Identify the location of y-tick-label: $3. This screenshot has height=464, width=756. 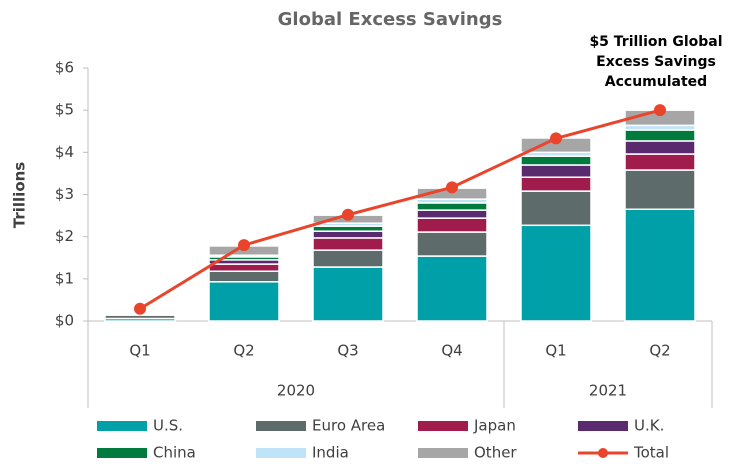
(64, 194).